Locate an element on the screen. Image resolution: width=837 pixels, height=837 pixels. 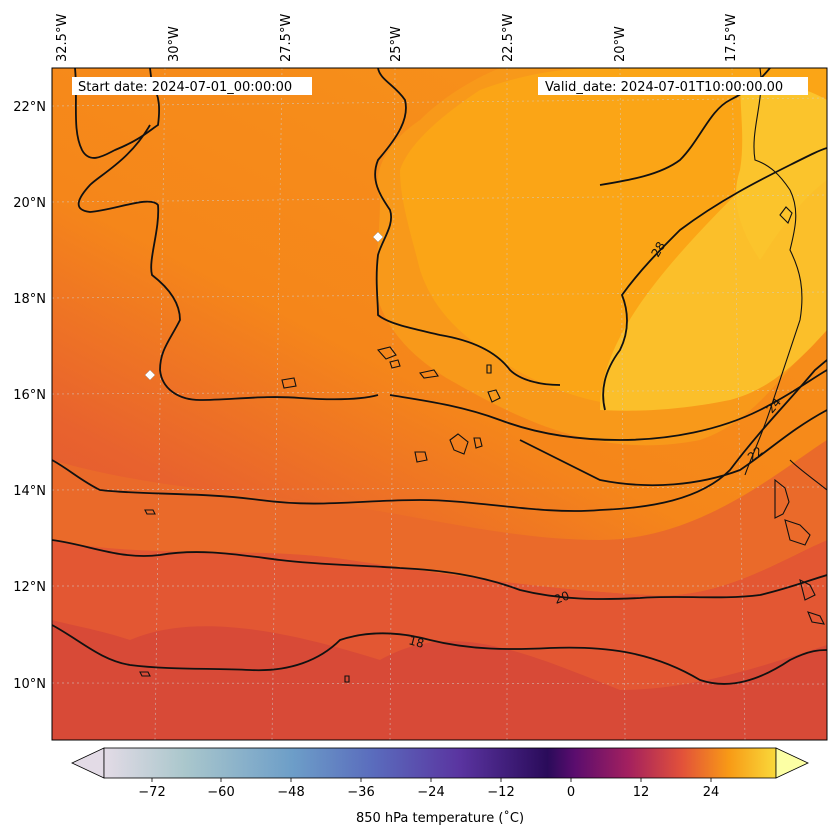
lon-label: 17.5°W is located at coordinates (731, 38).